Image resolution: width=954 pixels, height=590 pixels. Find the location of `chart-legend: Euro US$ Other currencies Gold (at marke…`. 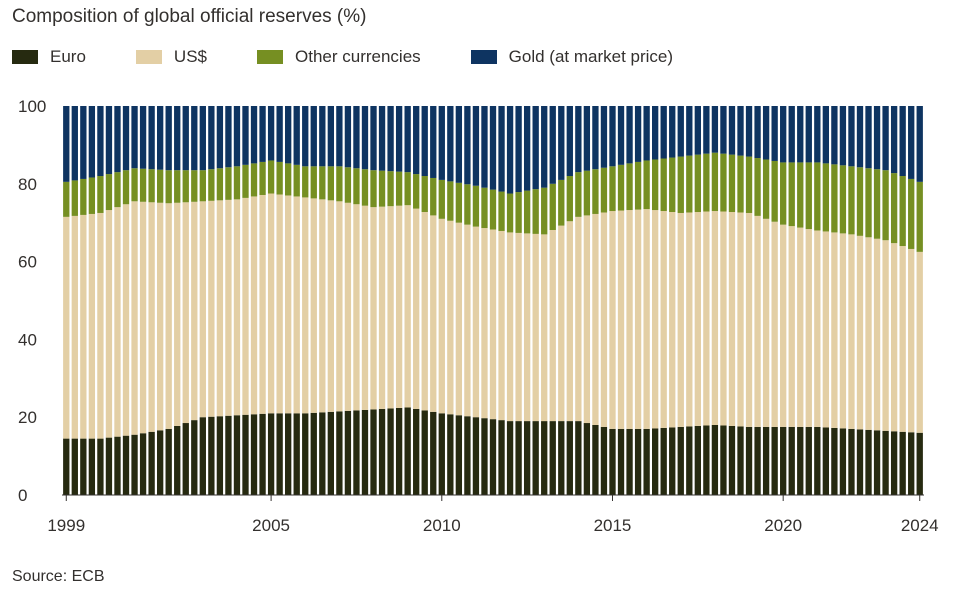

chart-legend: Euro US$ Other currencies Gold (at marke… is located at coordinates (367, 57).